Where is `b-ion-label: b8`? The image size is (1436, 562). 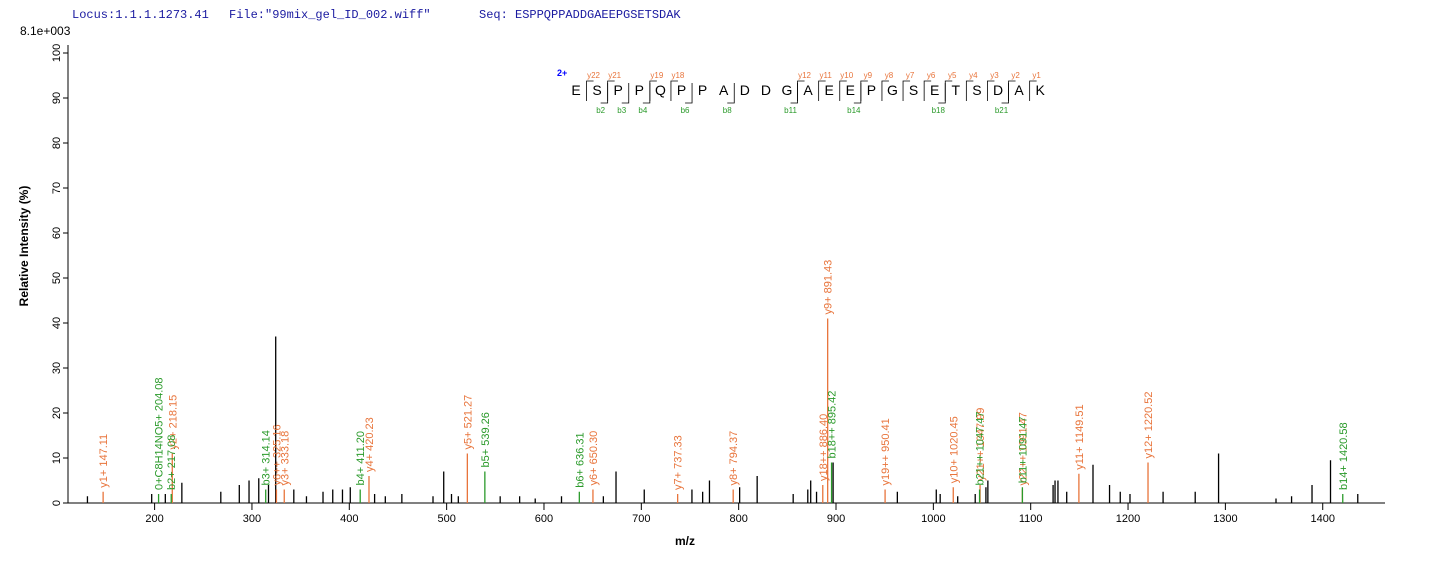
b-ion-label: b8 is located at coordinates (727, 110).